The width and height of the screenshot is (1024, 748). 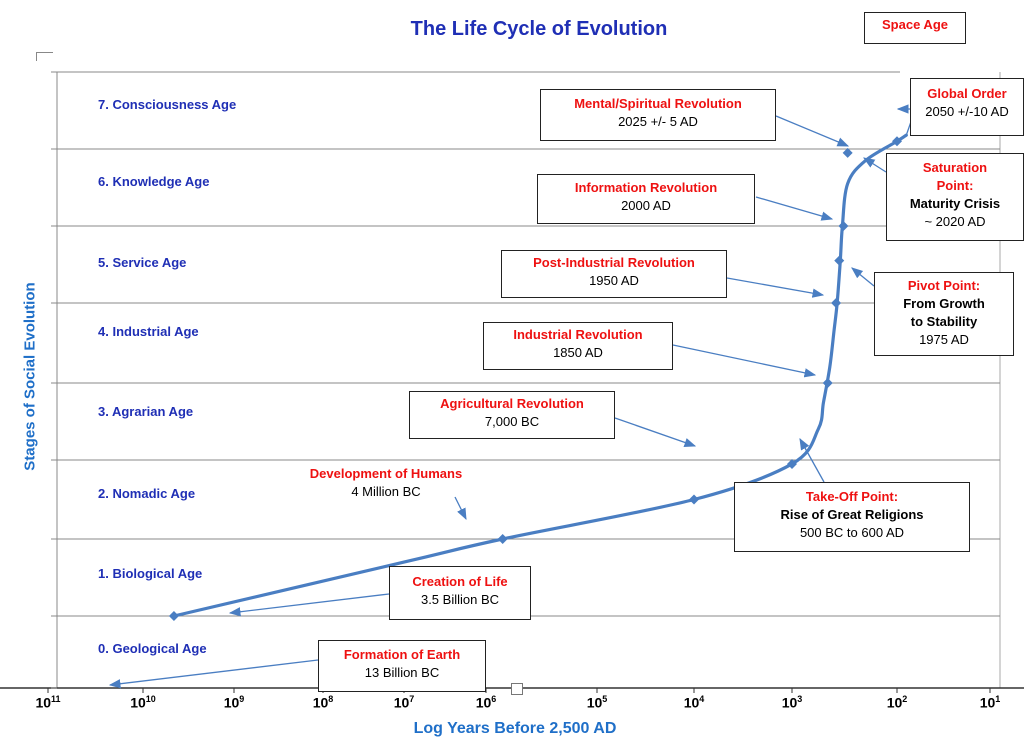 What do you see at coordinates (897, 702) in the screenshot?
I see `x-tick-1e2: 10²` at bounding box center [897, 702].